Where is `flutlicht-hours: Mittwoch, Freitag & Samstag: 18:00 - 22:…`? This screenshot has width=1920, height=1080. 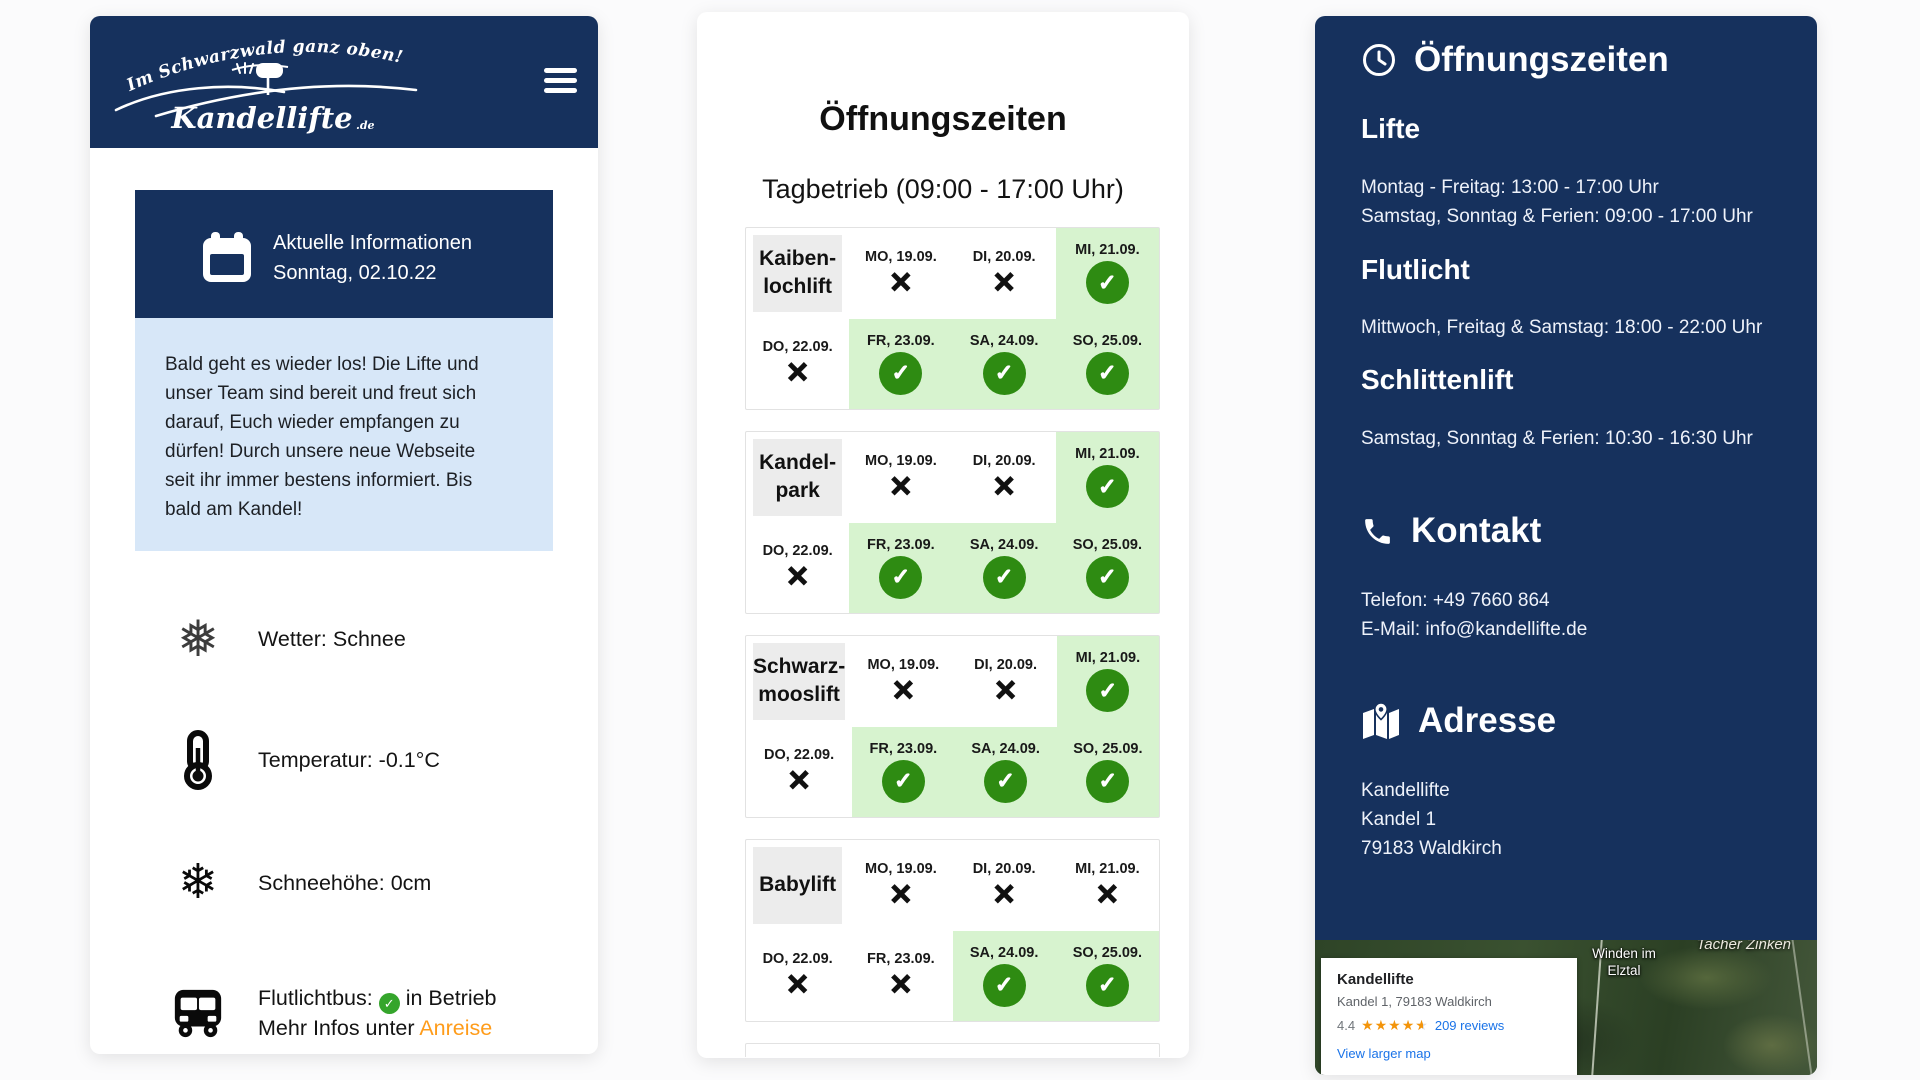
flutlicht-hours: Mittwoch, Freitag & Samstag: 18:00 - 22:… is located at coordinates (1562, 327).